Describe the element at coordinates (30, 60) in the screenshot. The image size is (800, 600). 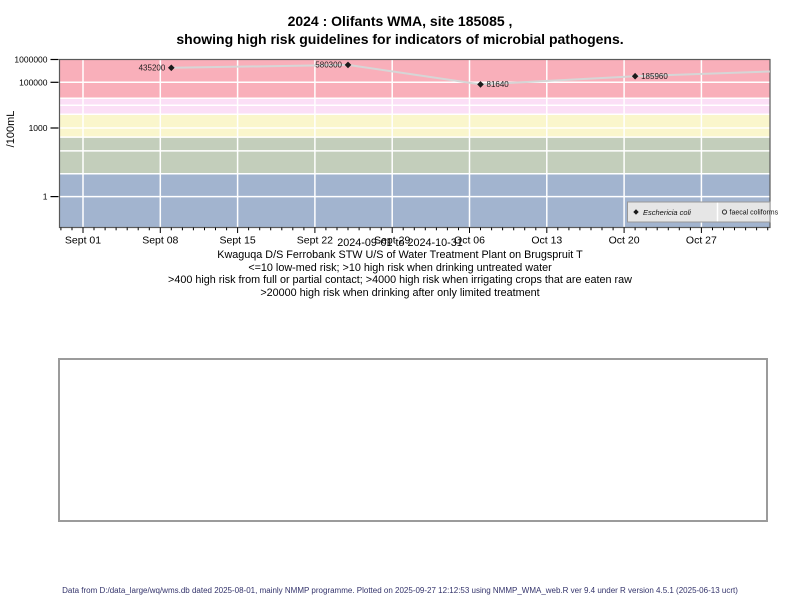
I see `y-tick-label: 1000000` at that location.